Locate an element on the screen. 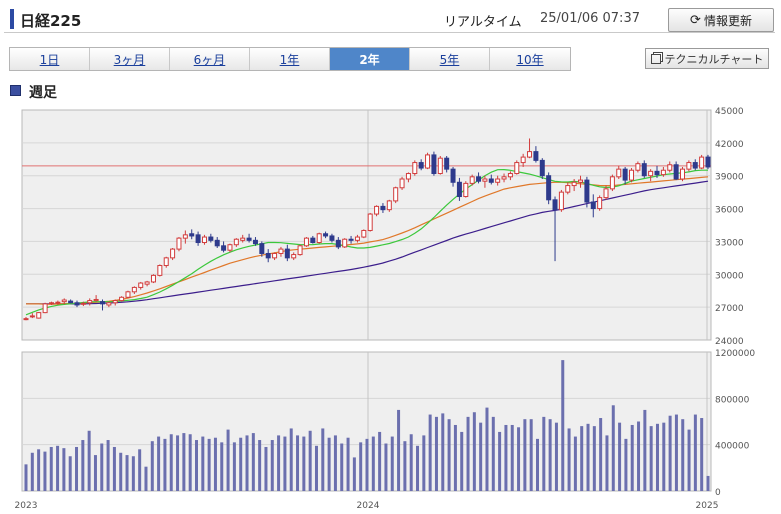 This screenshot has width=781, height=514. price-axis-tick-label: 36000 is located at coordinates (729, 211).